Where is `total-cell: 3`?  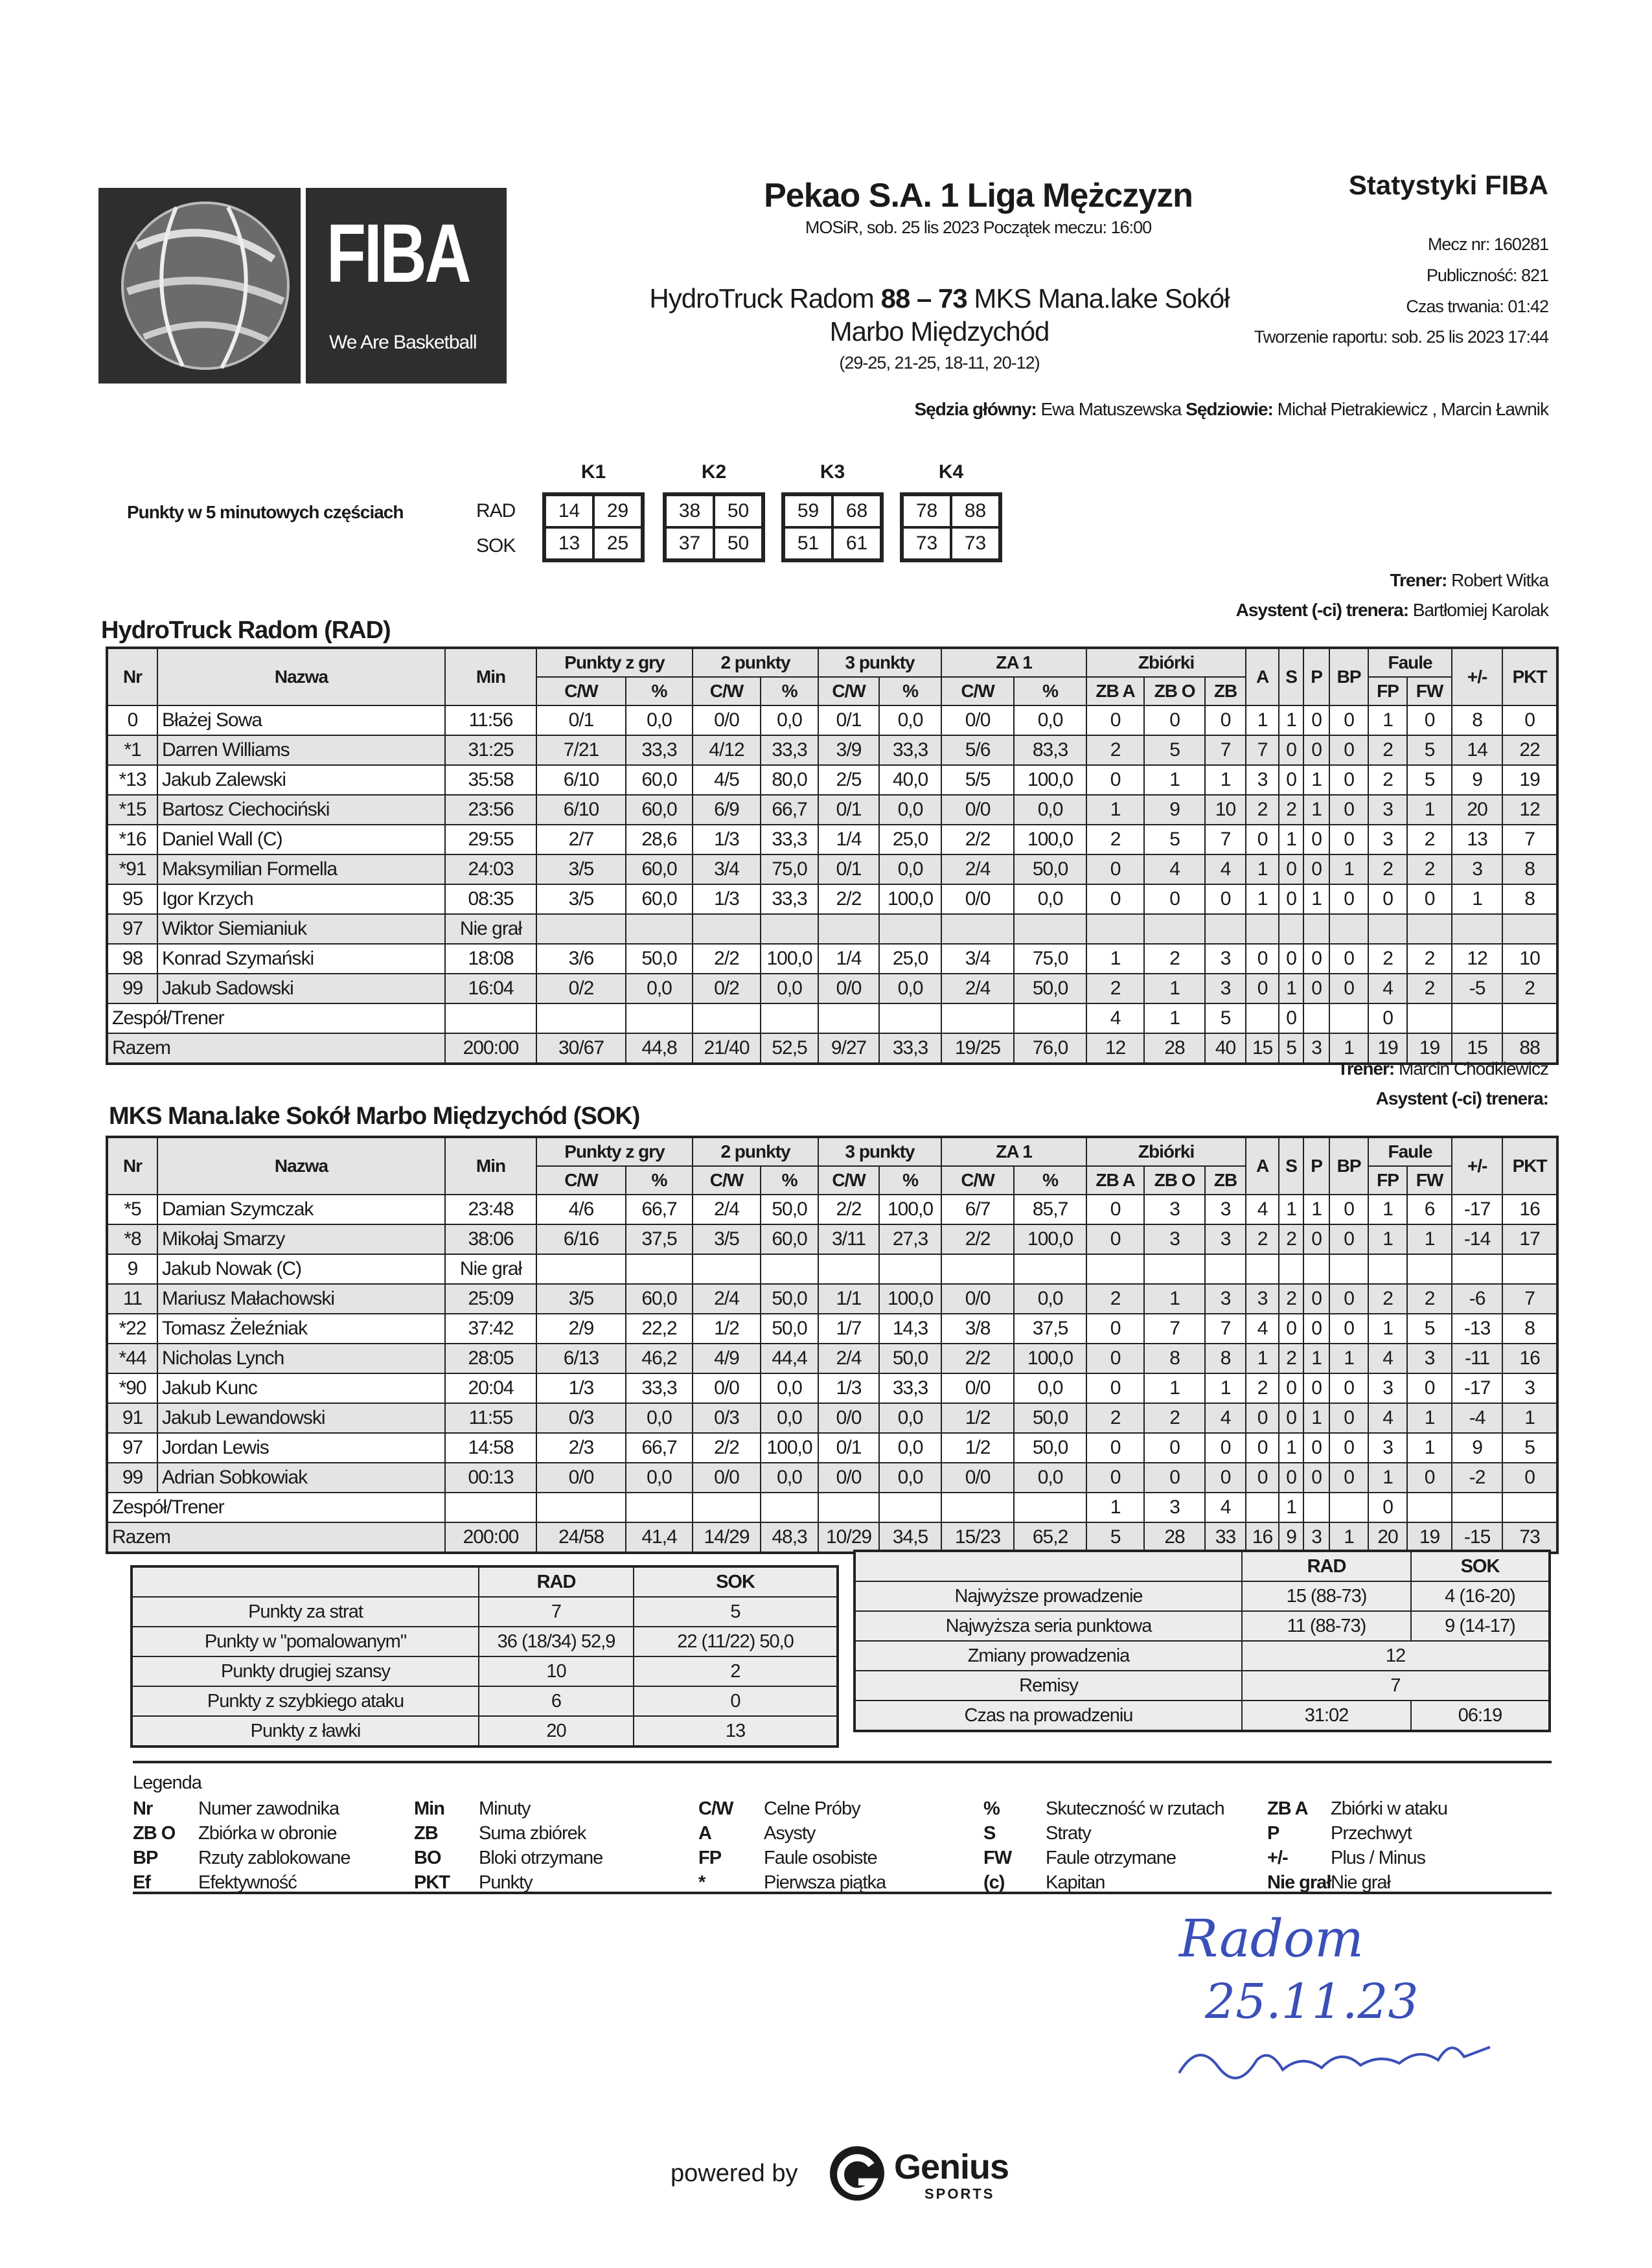 total-cell: 3 is located at coordinates (1317, 1048).